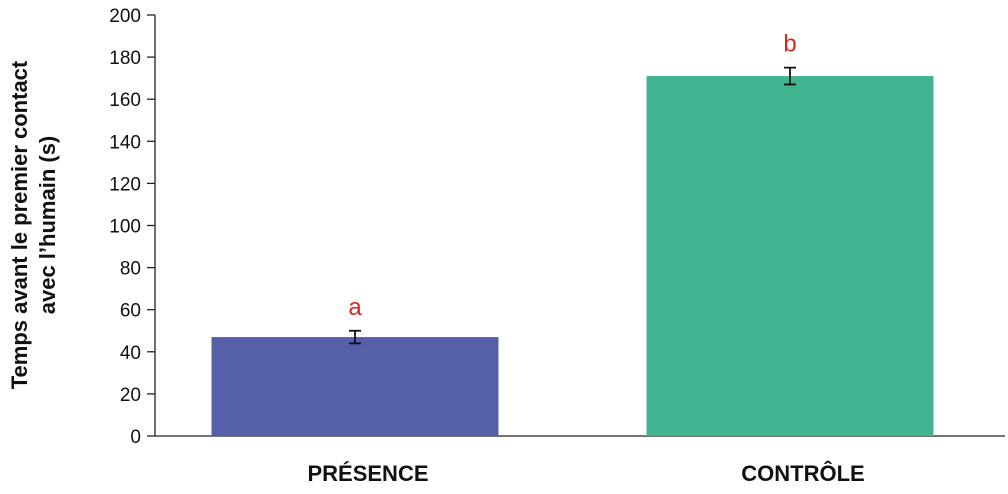  Describe the element at coordinates (802, 473) in the screenshot. I see `x-category-label-2: CONTRÔLE` at that location.